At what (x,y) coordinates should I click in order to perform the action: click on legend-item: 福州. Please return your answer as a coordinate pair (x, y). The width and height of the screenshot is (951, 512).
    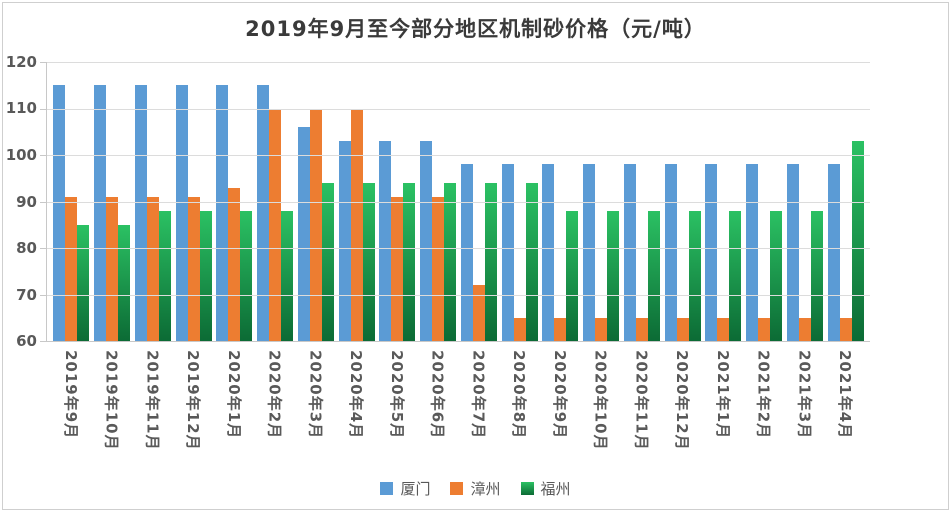
    Looking at the image, I should click on (545, 488).